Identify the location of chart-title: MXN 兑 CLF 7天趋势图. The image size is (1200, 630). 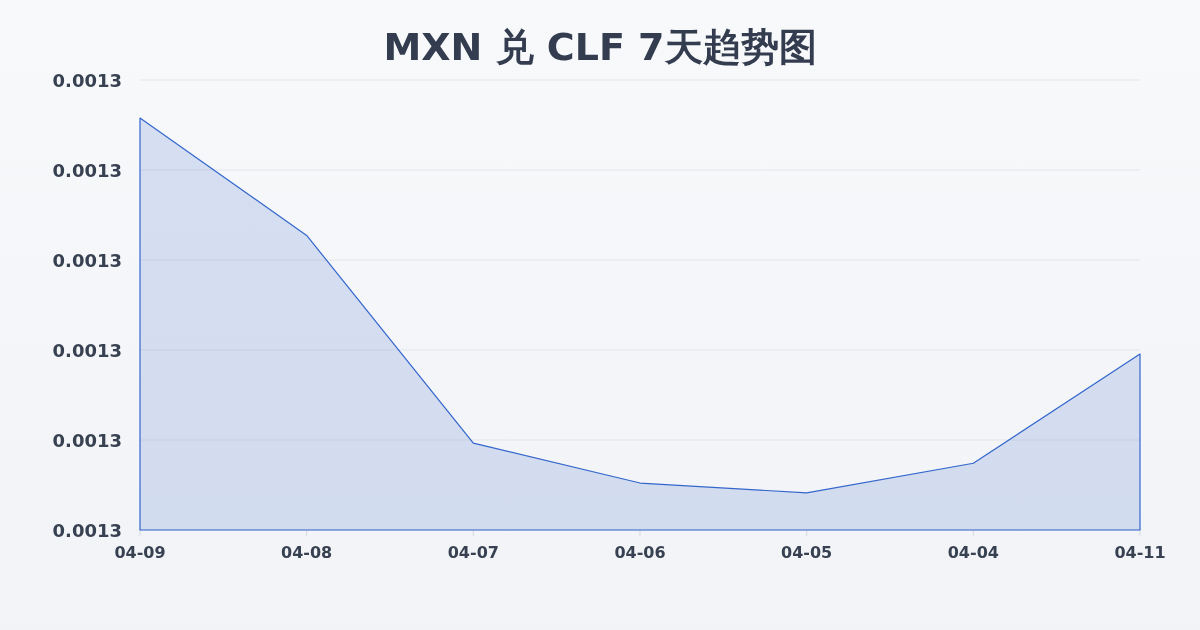
(600, 47).